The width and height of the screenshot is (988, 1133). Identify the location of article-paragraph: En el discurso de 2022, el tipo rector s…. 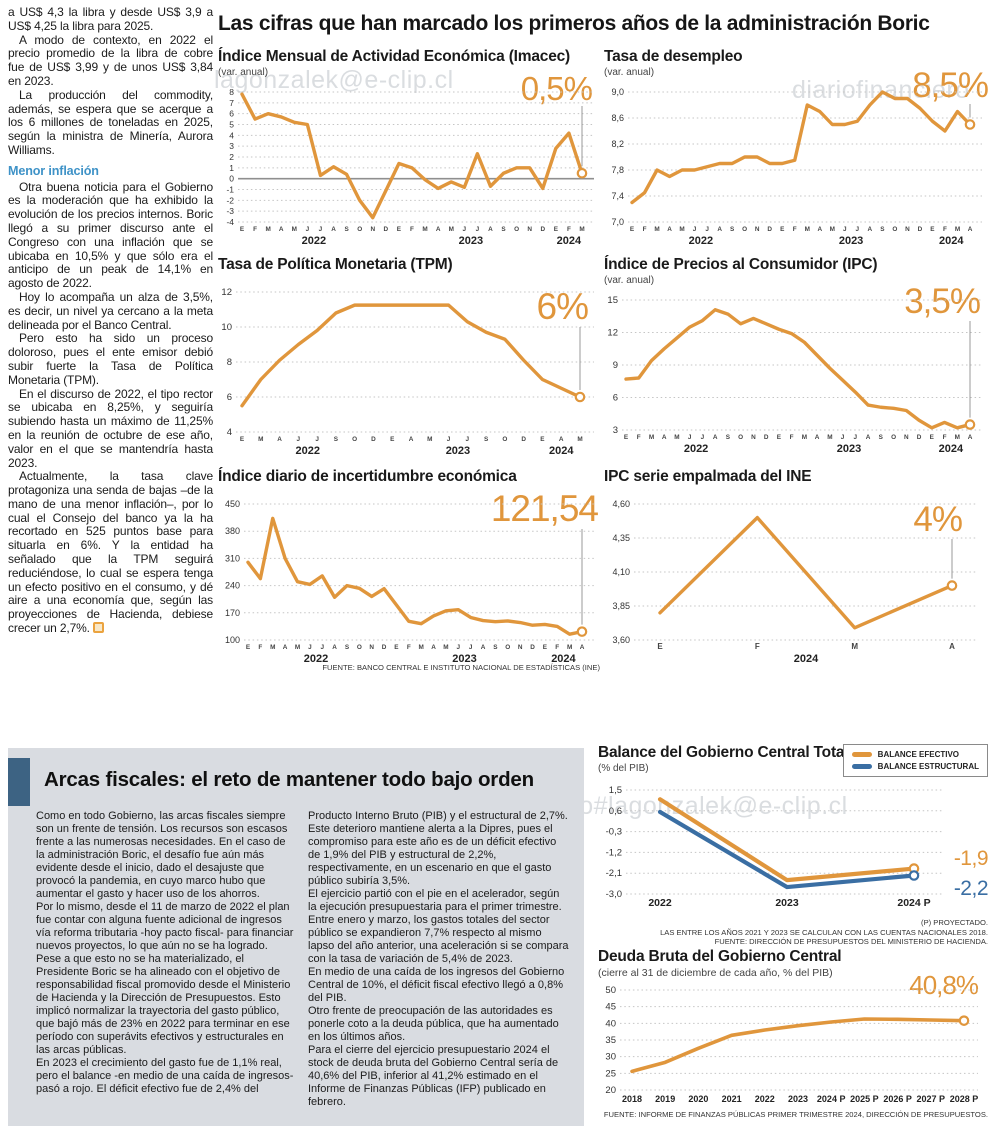
(110, 428).